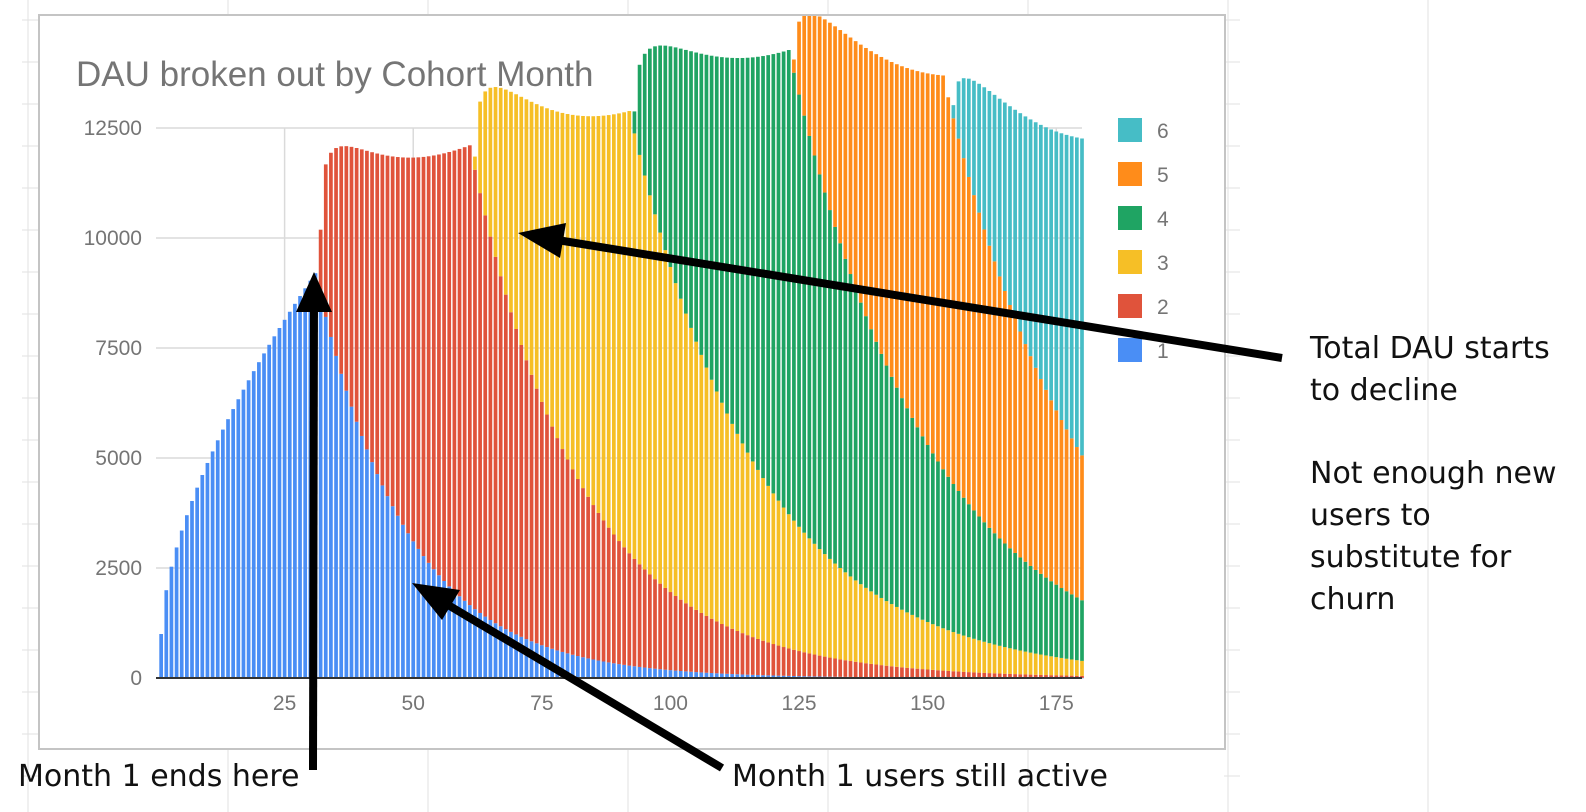  Describe the element at coordinates (1430, 370) in the screenshot. I see `annotation-decline: Total DAU starts to decline` at that location.